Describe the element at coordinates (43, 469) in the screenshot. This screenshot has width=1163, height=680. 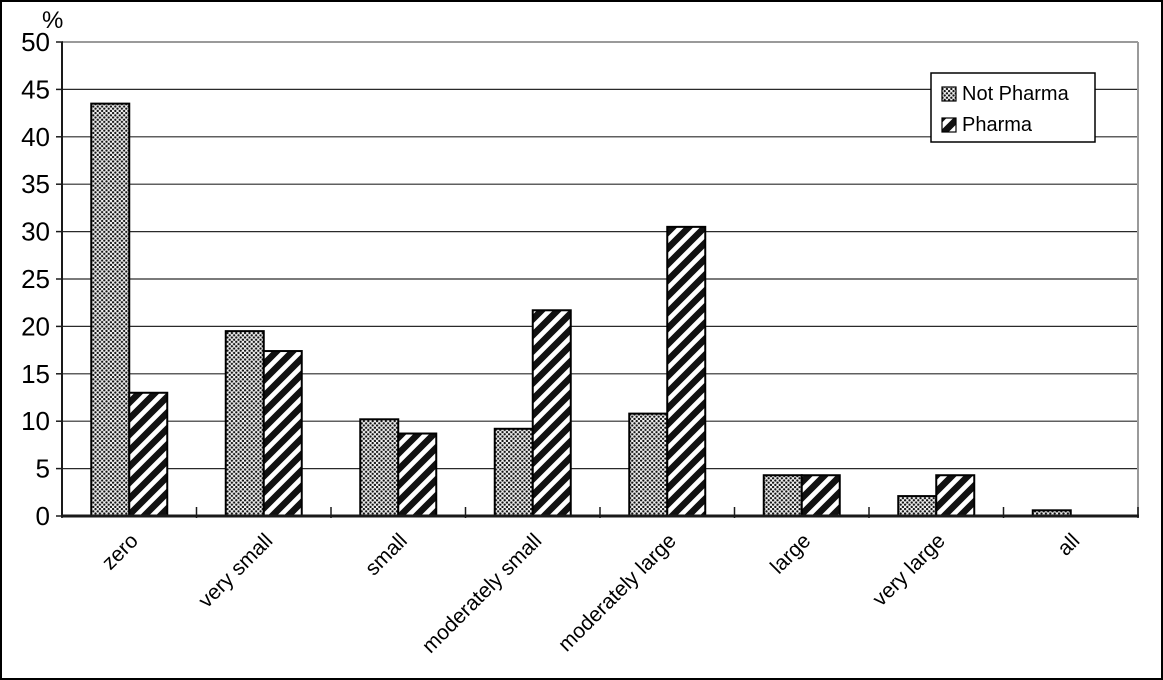
I see `y-tick-label: 5` at that location.